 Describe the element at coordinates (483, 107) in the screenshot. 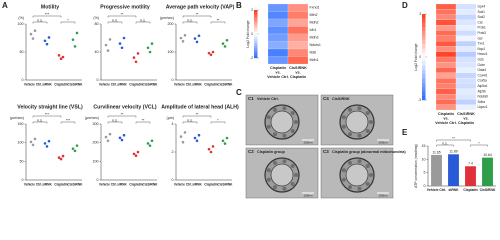

I see `gene-label: Uqcrc1` at that location.